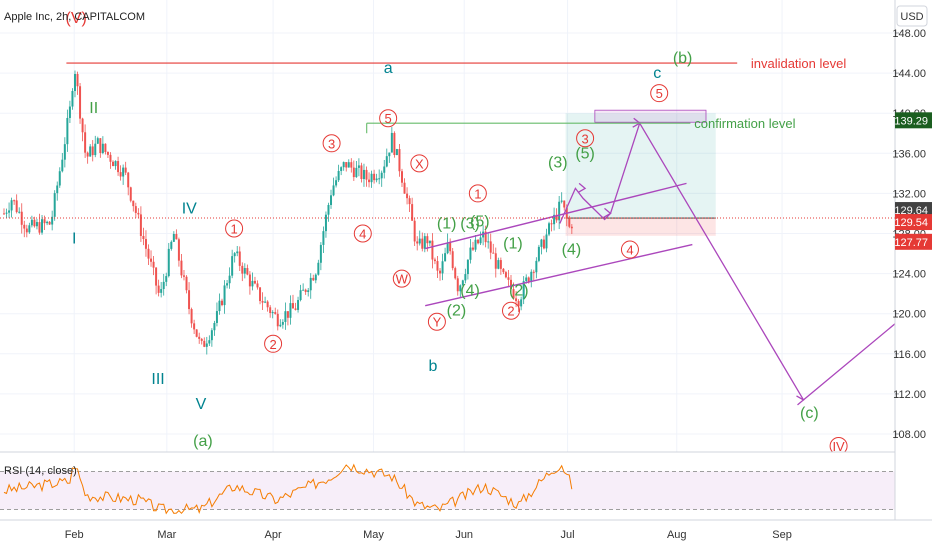 The height and width of the screenshot is (550, 932). Describe the element at coordinates (909, 275) in the screenshot. I see `price-tick-label: 124.00` at that location.